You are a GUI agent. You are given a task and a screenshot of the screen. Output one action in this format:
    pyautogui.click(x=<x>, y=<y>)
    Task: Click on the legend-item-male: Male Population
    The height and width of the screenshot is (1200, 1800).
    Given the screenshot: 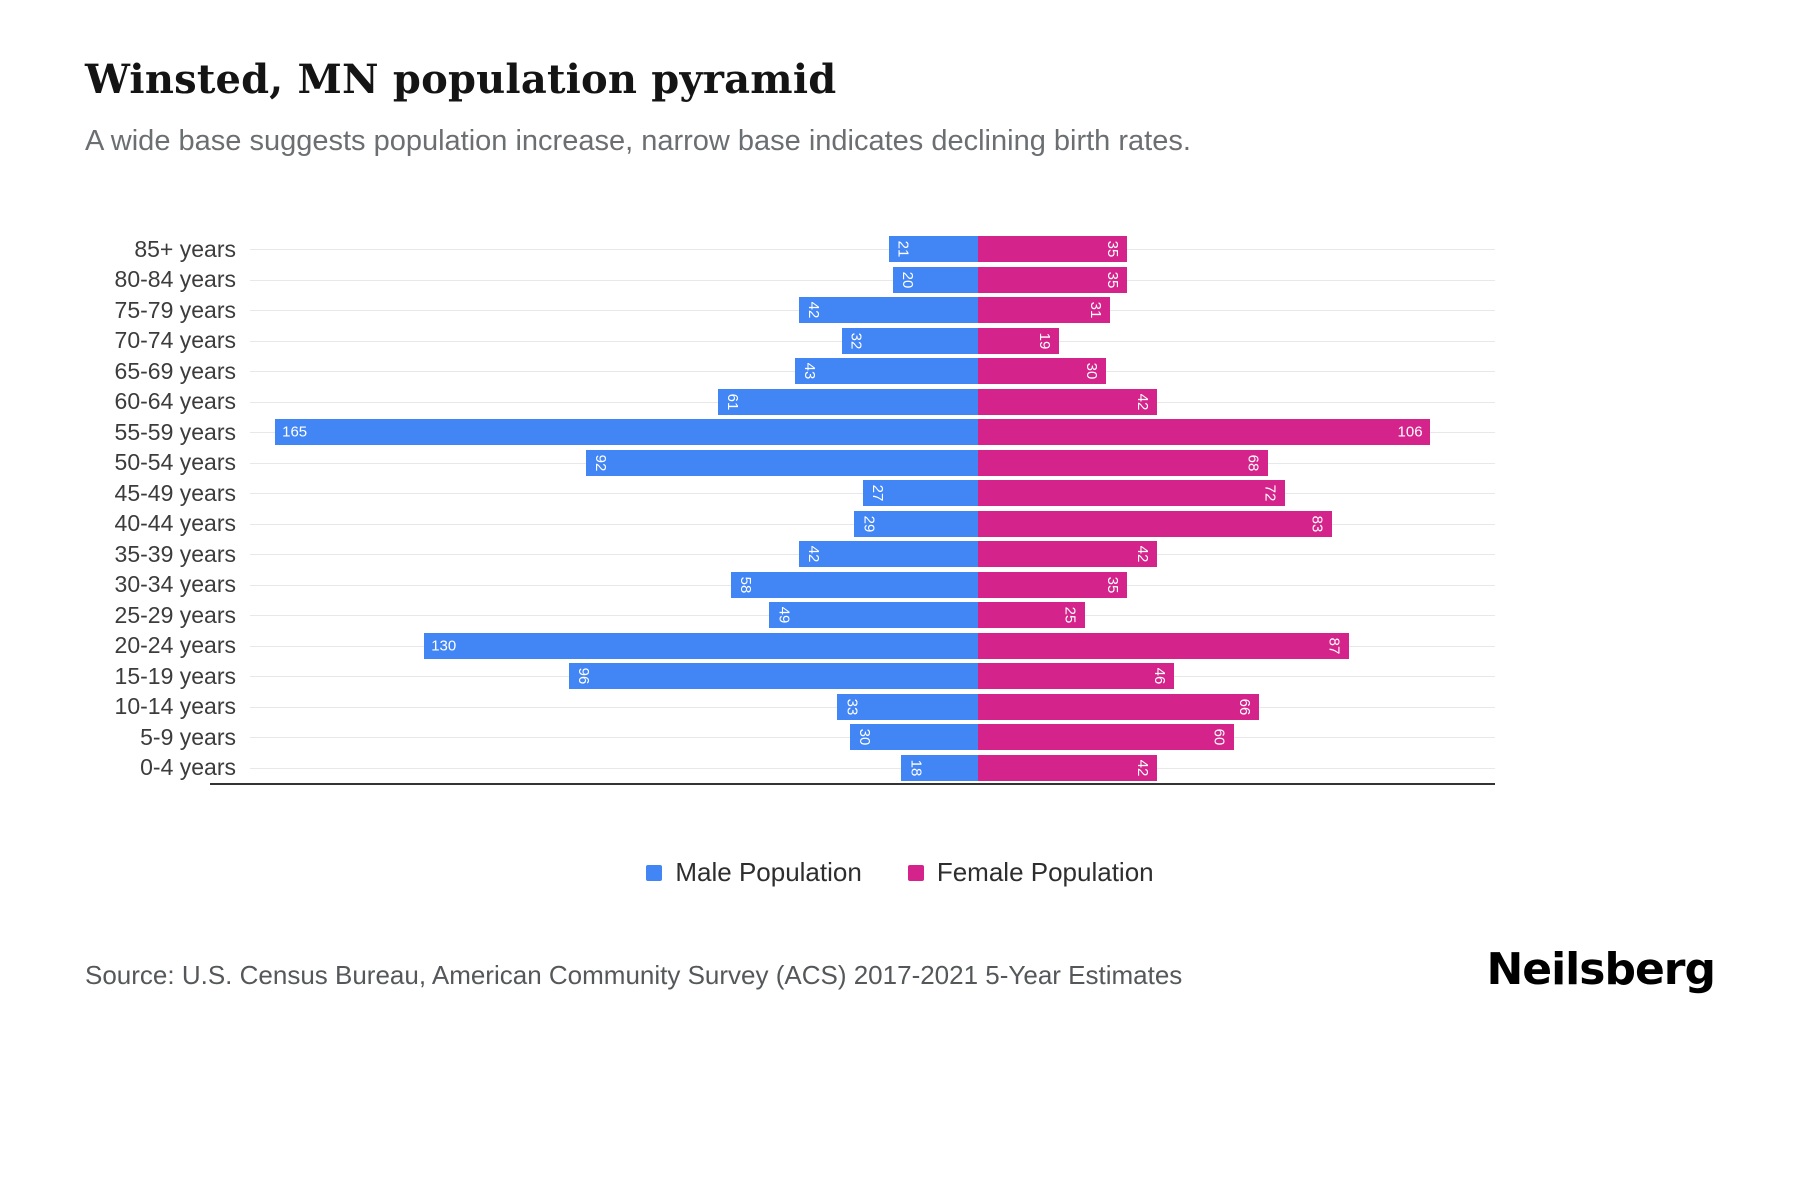 What is the action you would take?
    pyautogui.click(x=754, y=872)
    